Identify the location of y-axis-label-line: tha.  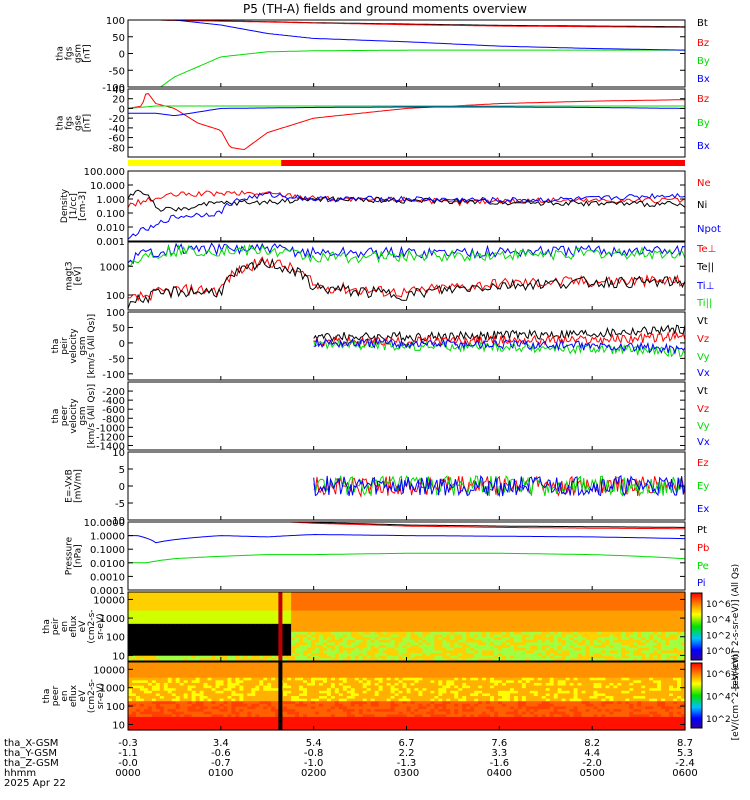
(61, 53).